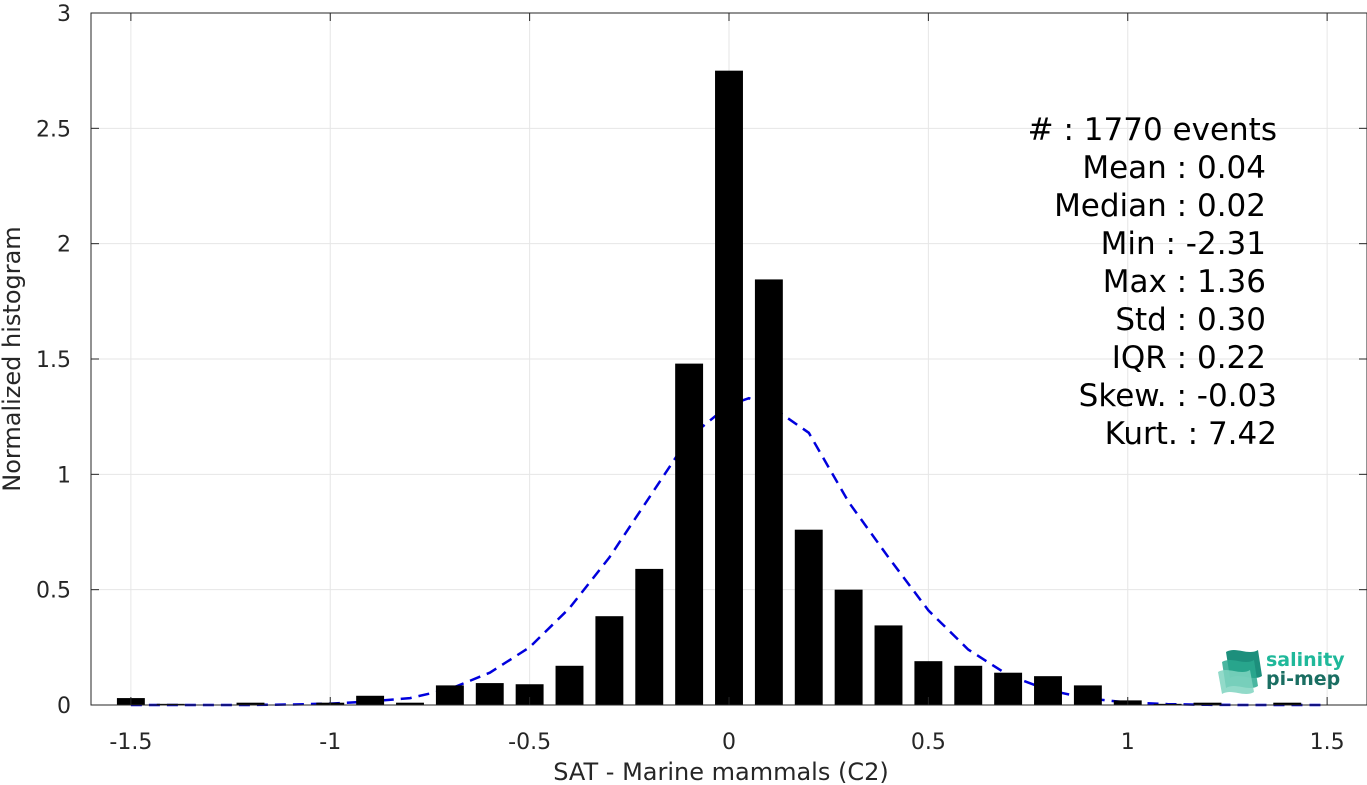 Image resolution: width=1367 pixels, height=785 pixels. I want to click on y-tick-label: 1.5, so click(53, 360).